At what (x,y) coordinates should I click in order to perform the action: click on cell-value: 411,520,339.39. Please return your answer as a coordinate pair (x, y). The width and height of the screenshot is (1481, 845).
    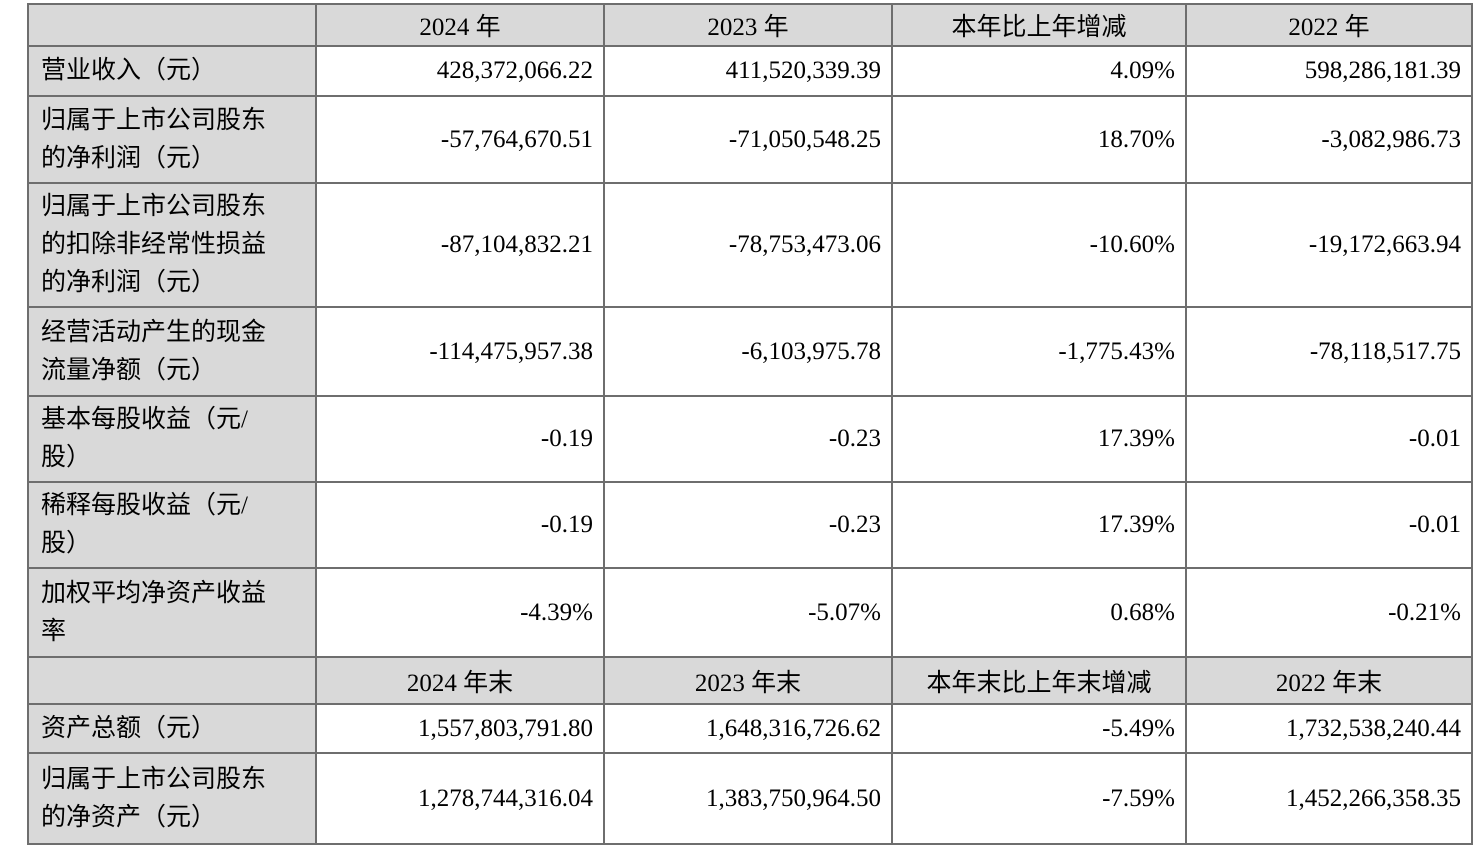
    Looking at the image, I should click on (748, 71).